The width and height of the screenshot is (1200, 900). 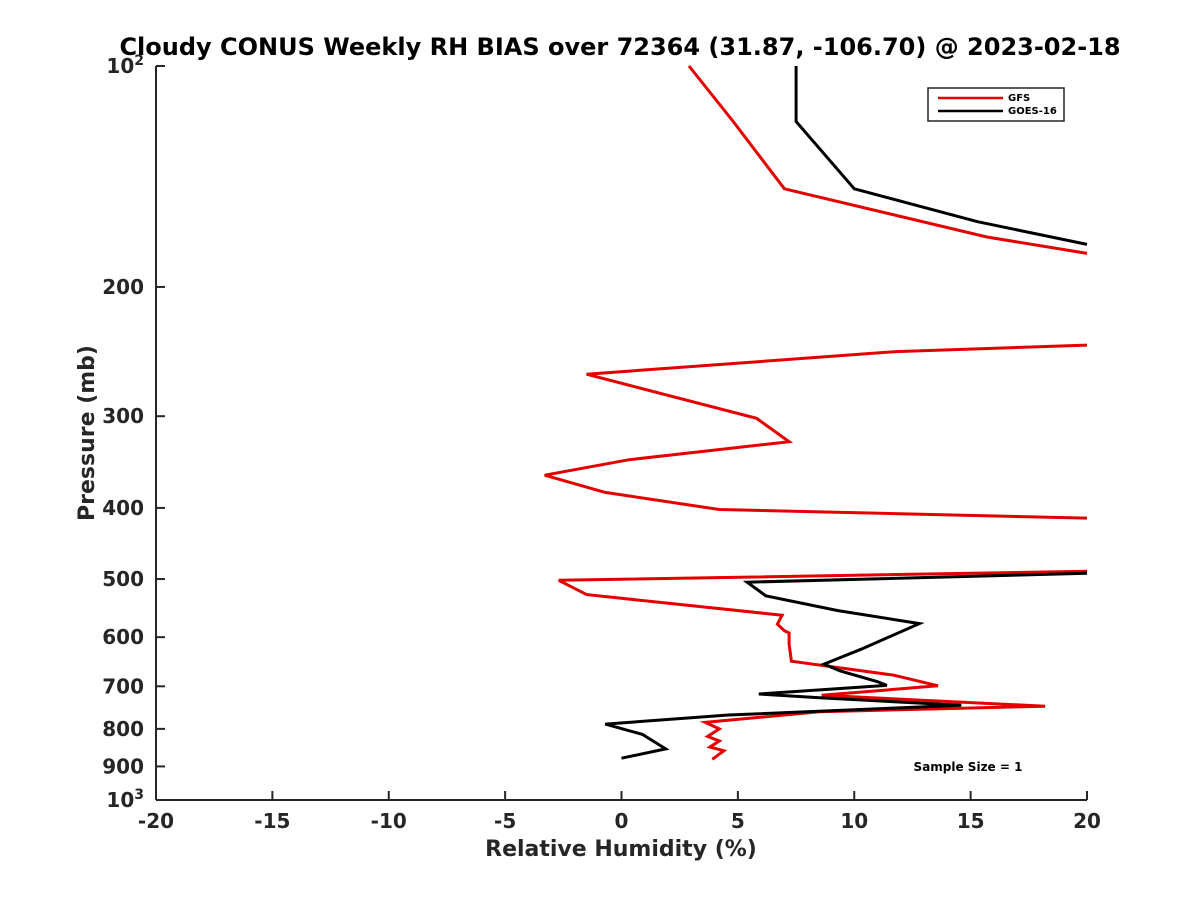 What do you see at coordinates (854, 821) in the screenshot?
I see `x-tick-label: 10` at bounding box center [854, 821].